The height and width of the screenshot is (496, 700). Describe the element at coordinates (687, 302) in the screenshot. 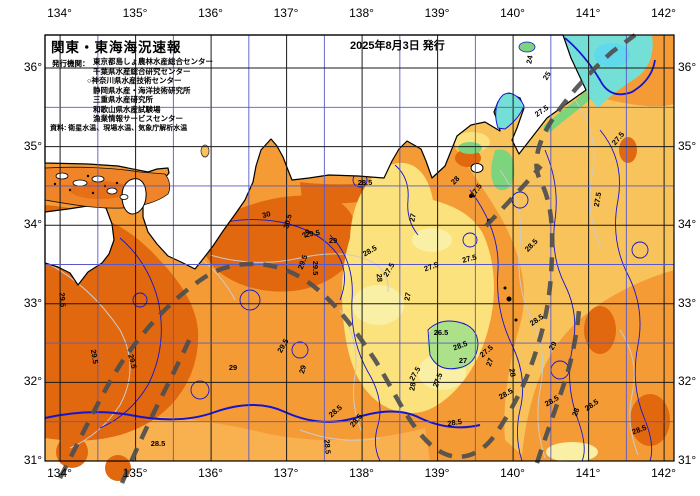

I see `lat-label-right: 33°` at that location.